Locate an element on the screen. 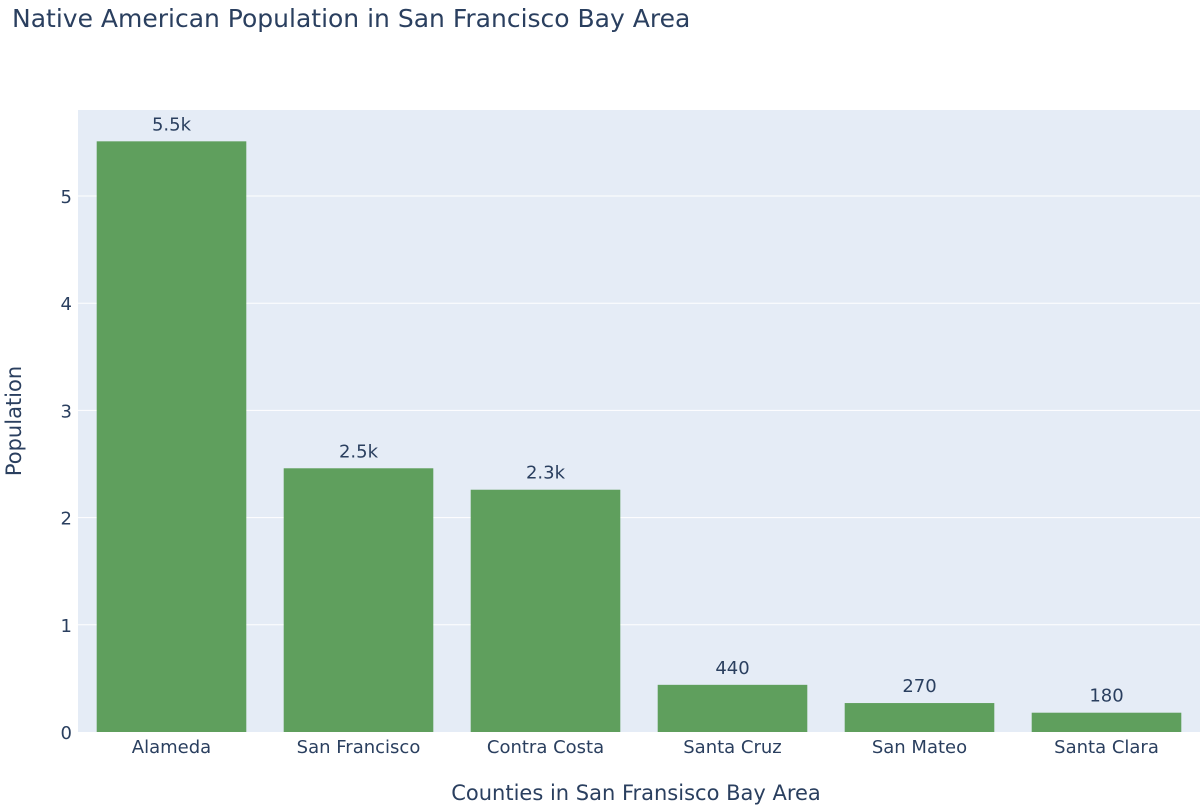  bar-value-label: 5.5k is located at coordinates (172, 124).